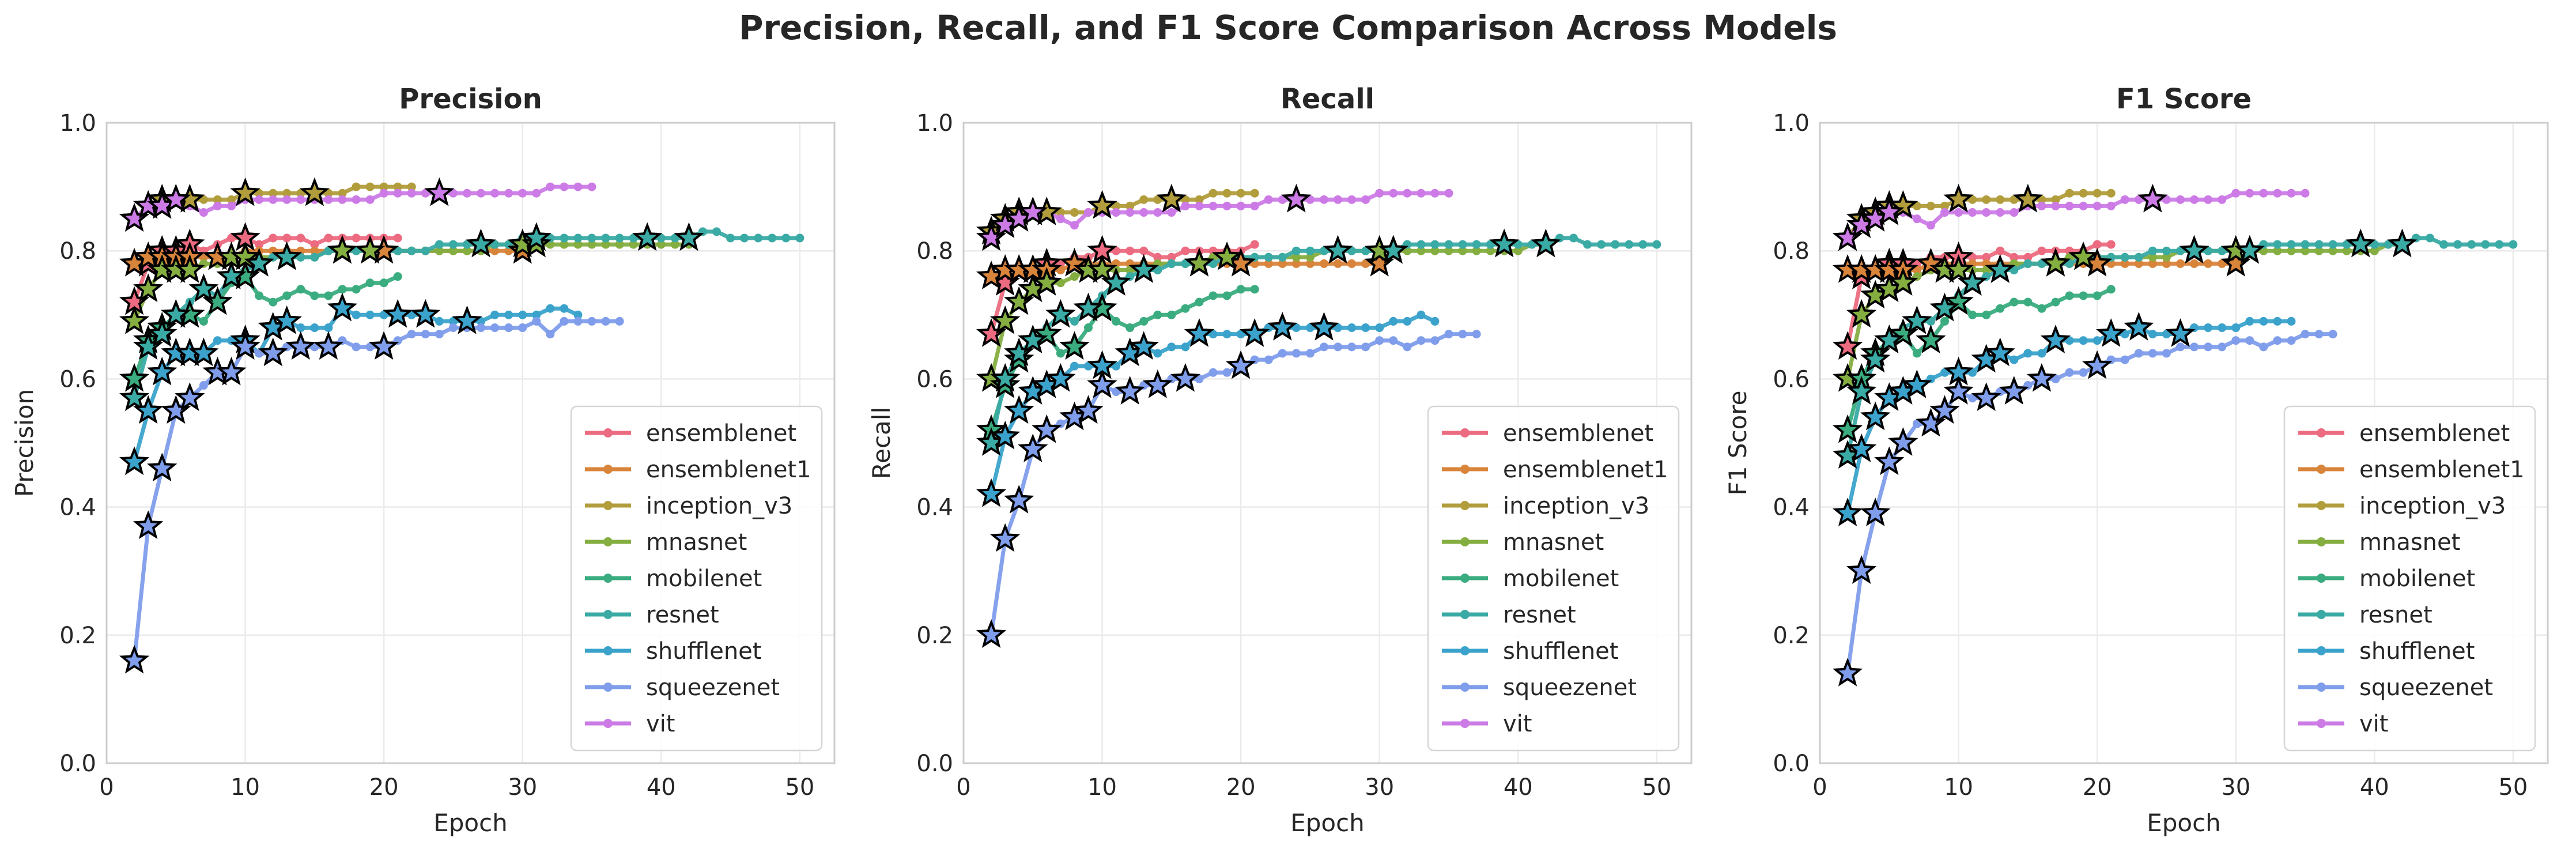 The height and width of the screenshot is (856, 2576). Describe the element at coordinates (652, 615) in the screenshot. I see `legend-item-resnet: resnet` at that location.